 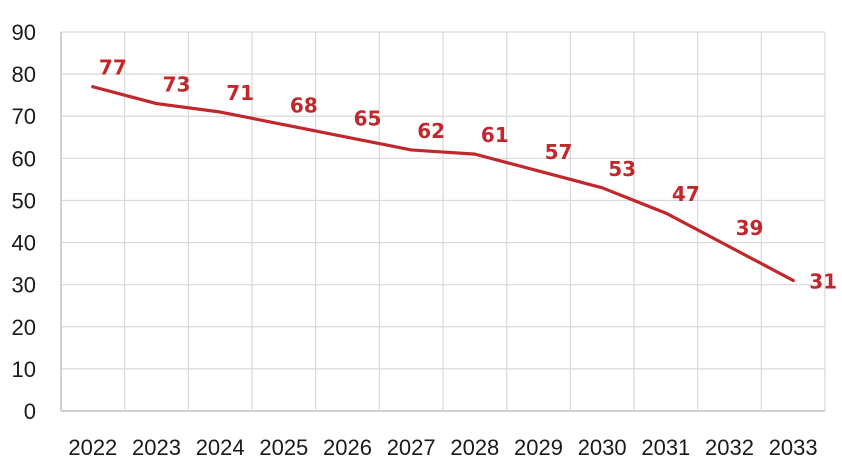 I want to click on x-tick-label: 2022, so click(x=92, y=447).